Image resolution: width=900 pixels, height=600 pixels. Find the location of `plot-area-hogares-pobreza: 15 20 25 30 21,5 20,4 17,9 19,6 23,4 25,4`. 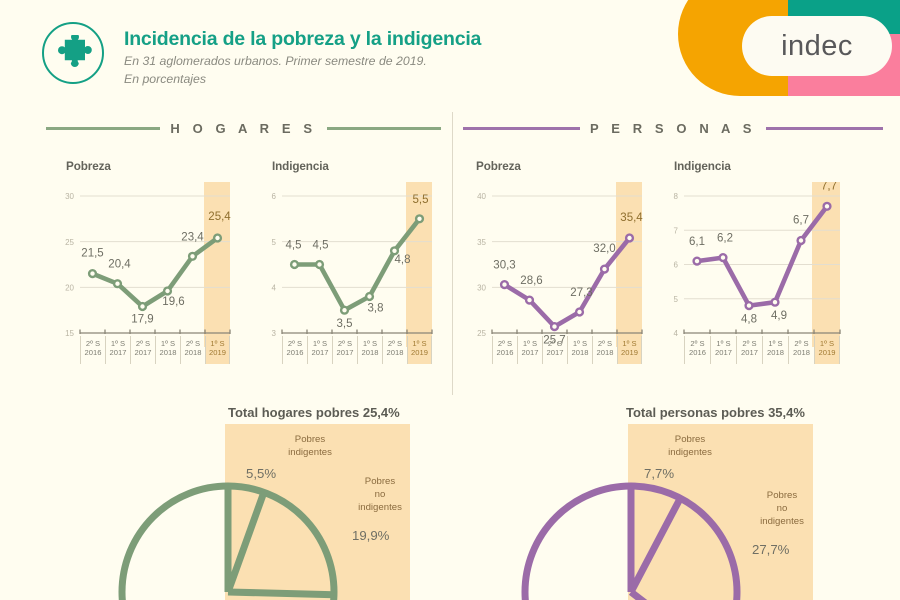

plot-area-hogares-pobreza: 15 20 25 30 21,5 20,4 17,9 19,6 23,4 25,4 is located at coordinates (148, 264).